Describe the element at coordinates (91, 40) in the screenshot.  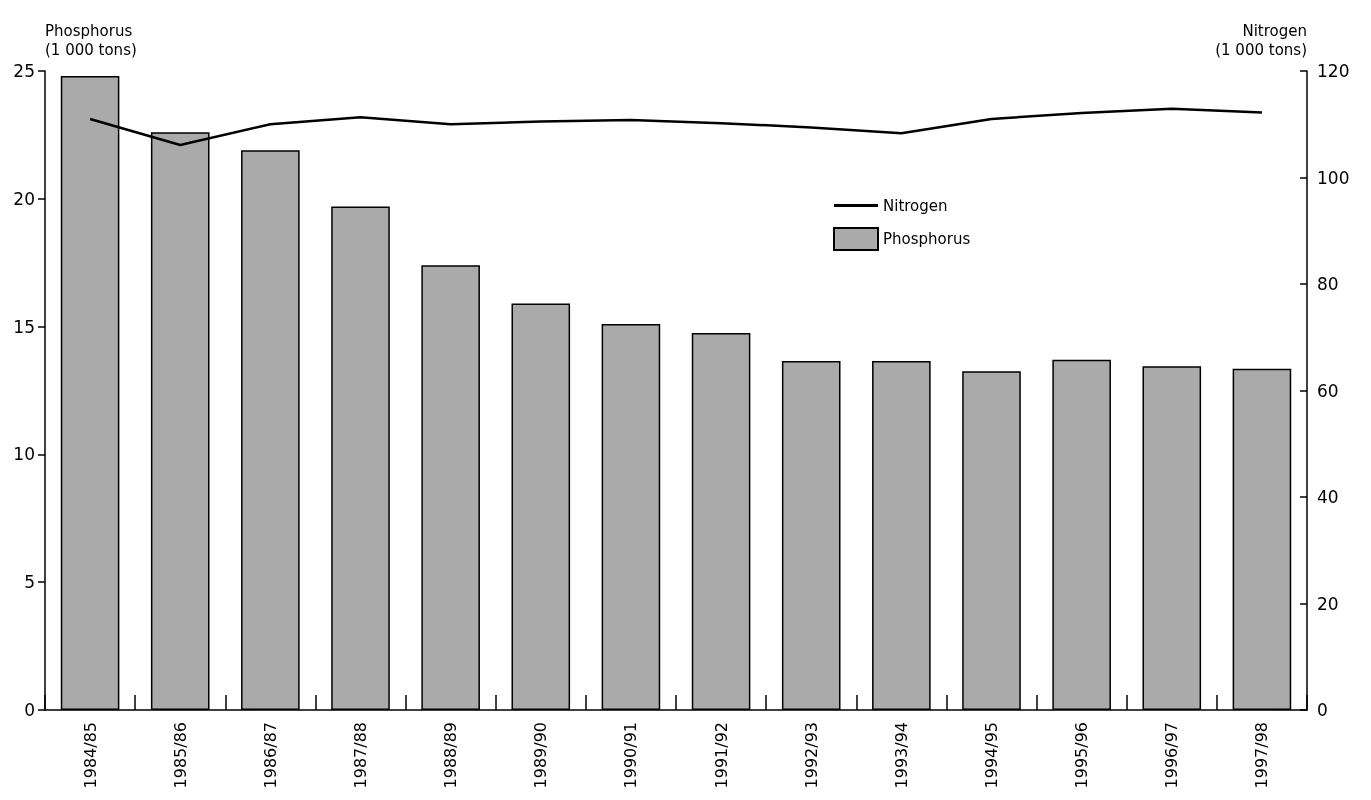
I see `y-axis-title: Phosphorus (1 000 tons)` at that location.